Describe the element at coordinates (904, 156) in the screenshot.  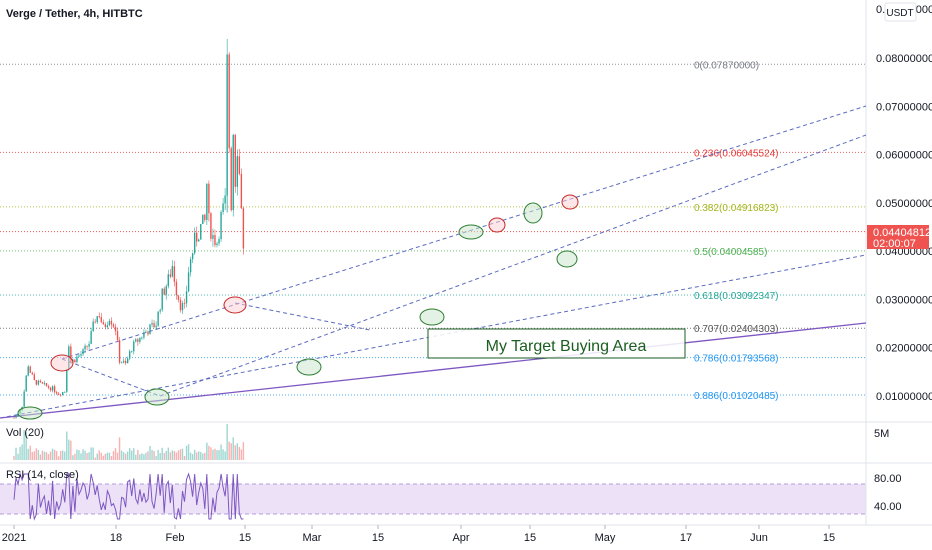
I see `price-tick-label: 0.06000000` at that location.